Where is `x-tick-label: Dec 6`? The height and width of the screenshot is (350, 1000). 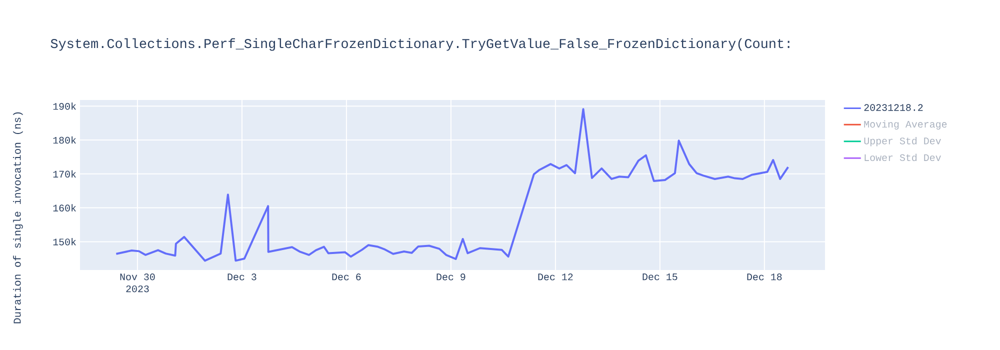
x-tick-label: Dec 6 is located at coordinates (346, 277).